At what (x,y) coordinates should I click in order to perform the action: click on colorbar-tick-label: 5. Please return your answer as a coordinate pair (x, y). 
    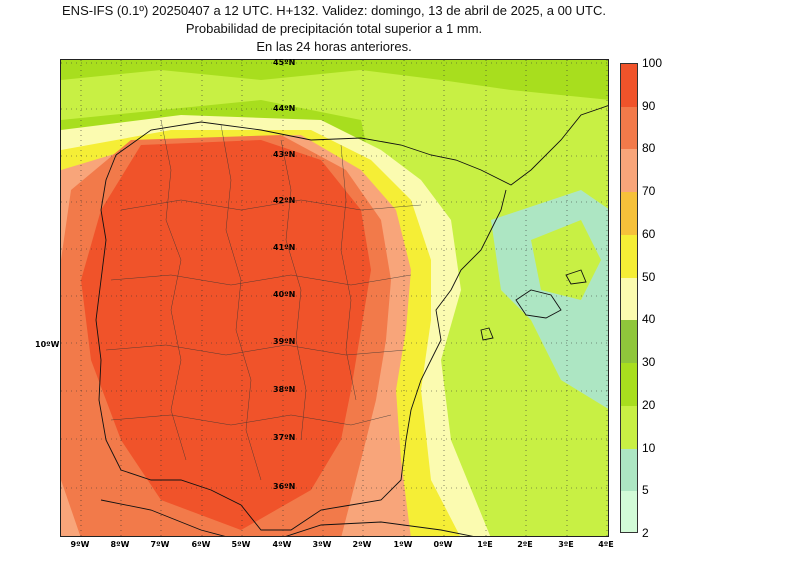
    Looking at the image, I should click on (645, 490).